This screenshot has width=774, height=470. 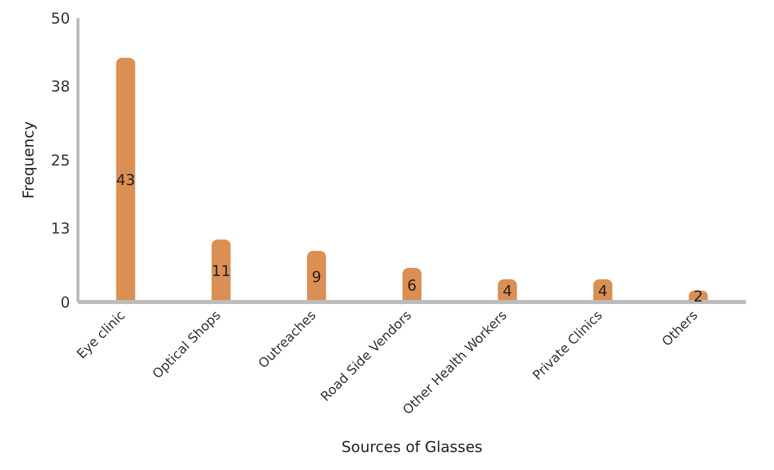 What do you see at coordinates (412, 285) in the screenshot?
I see `data-label: 6` at bounding box center [412, 285].